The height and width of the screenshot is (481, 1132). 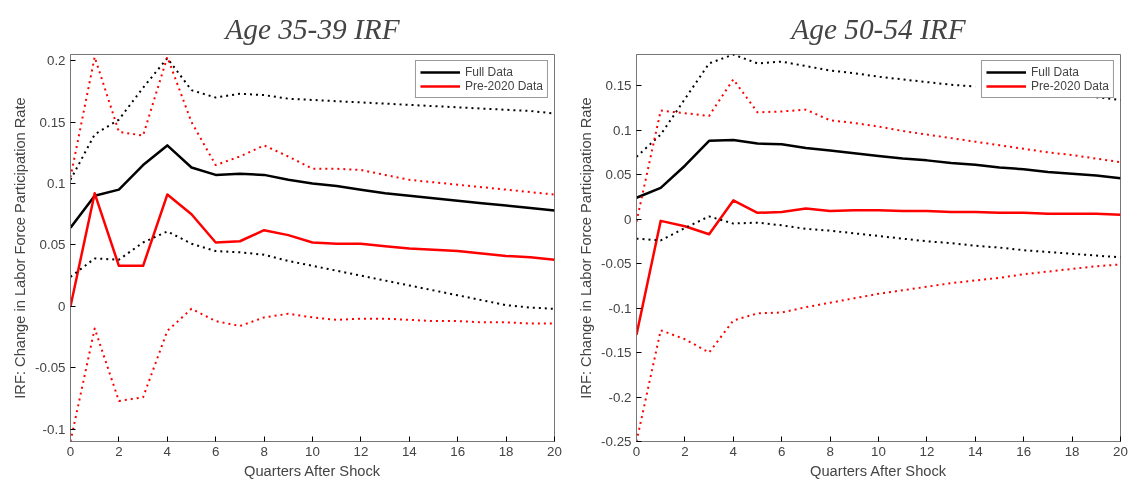 I want to click on y-tick-label: -0.15, so click(x=616, y=353).